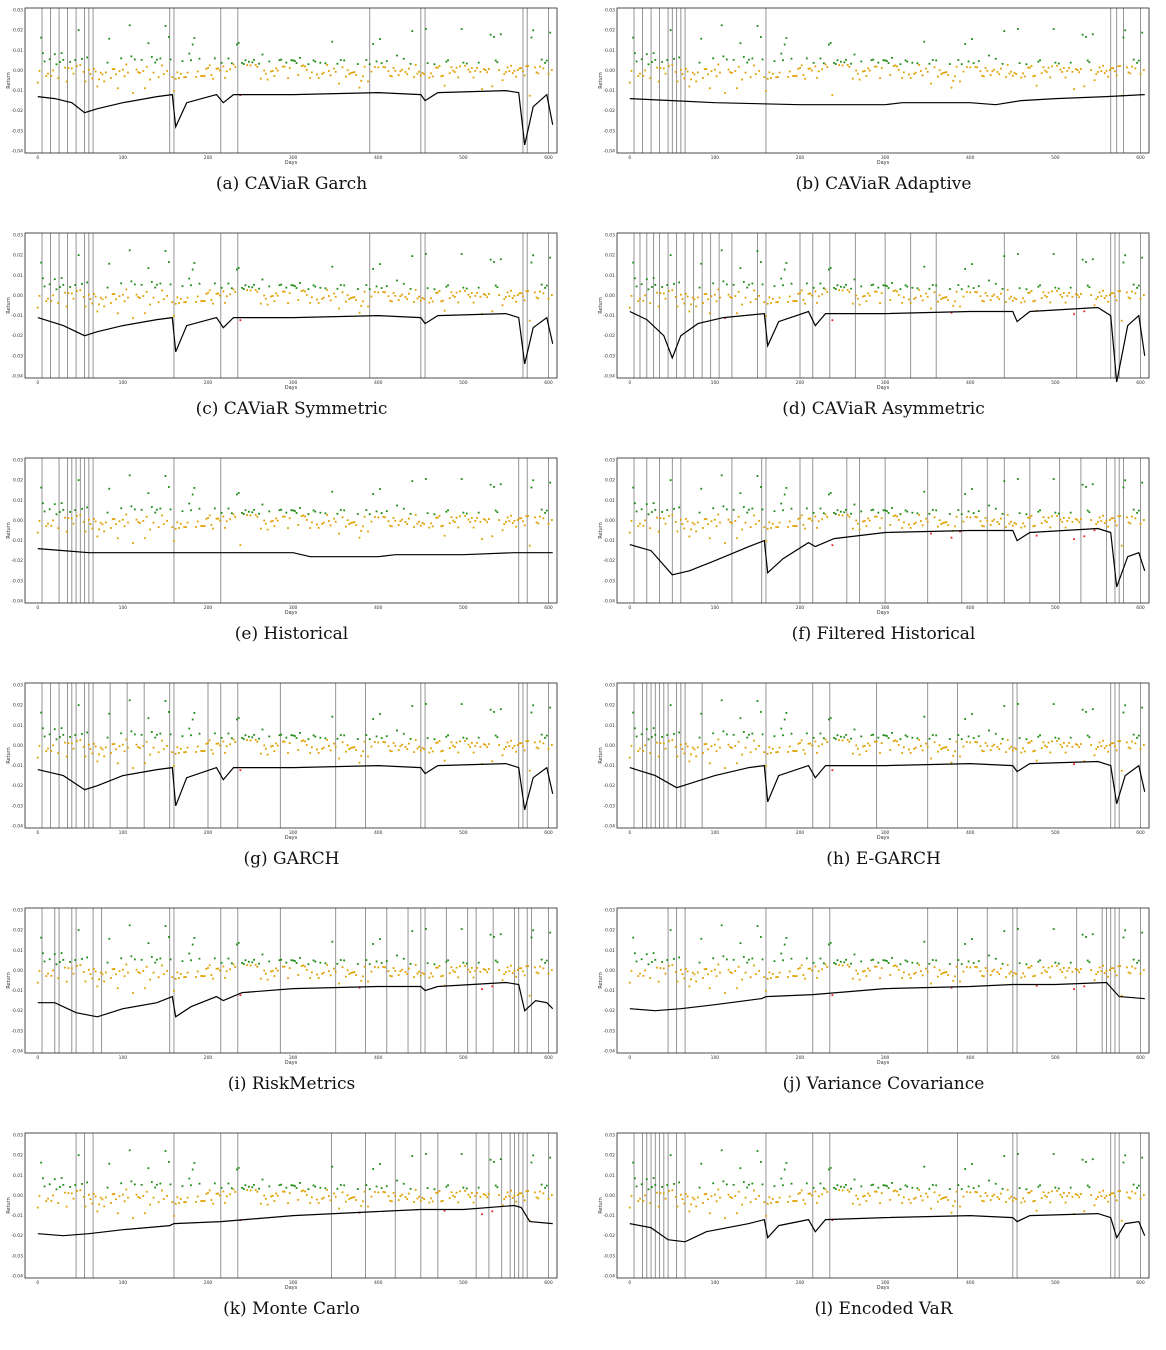  What do you see at coordinates (17, 581) in the screenshot?
I see `y-tick-label: -0.03` at bounding box center [17, 581].